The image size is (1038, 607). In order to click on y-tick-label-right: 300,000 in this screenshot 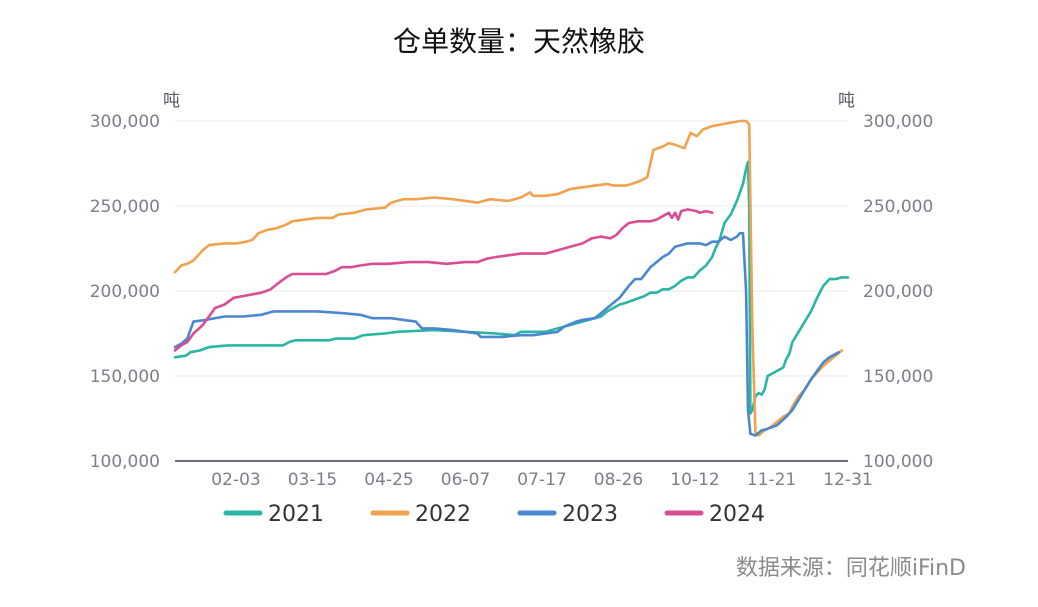, I will do `click(898, 122)`.